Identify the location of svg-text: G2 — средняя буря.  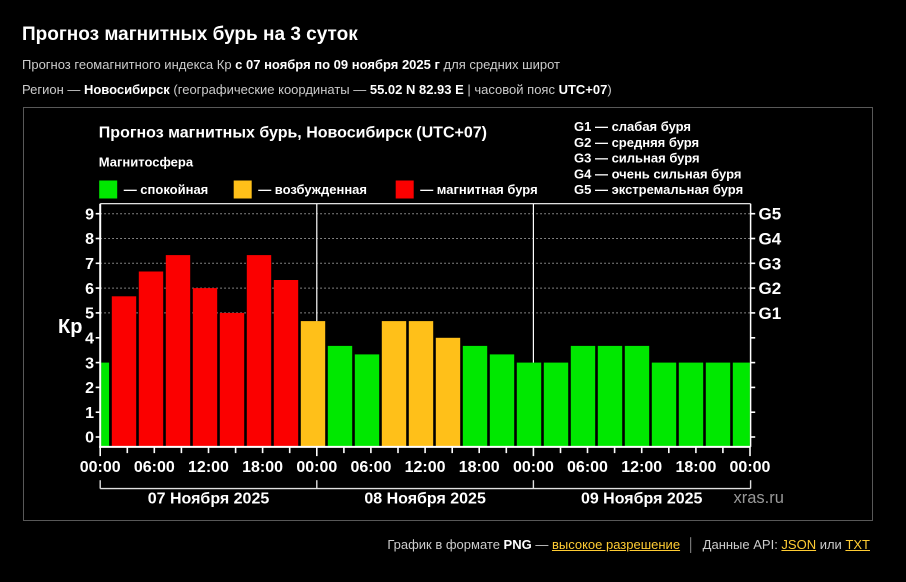
(636, 142).